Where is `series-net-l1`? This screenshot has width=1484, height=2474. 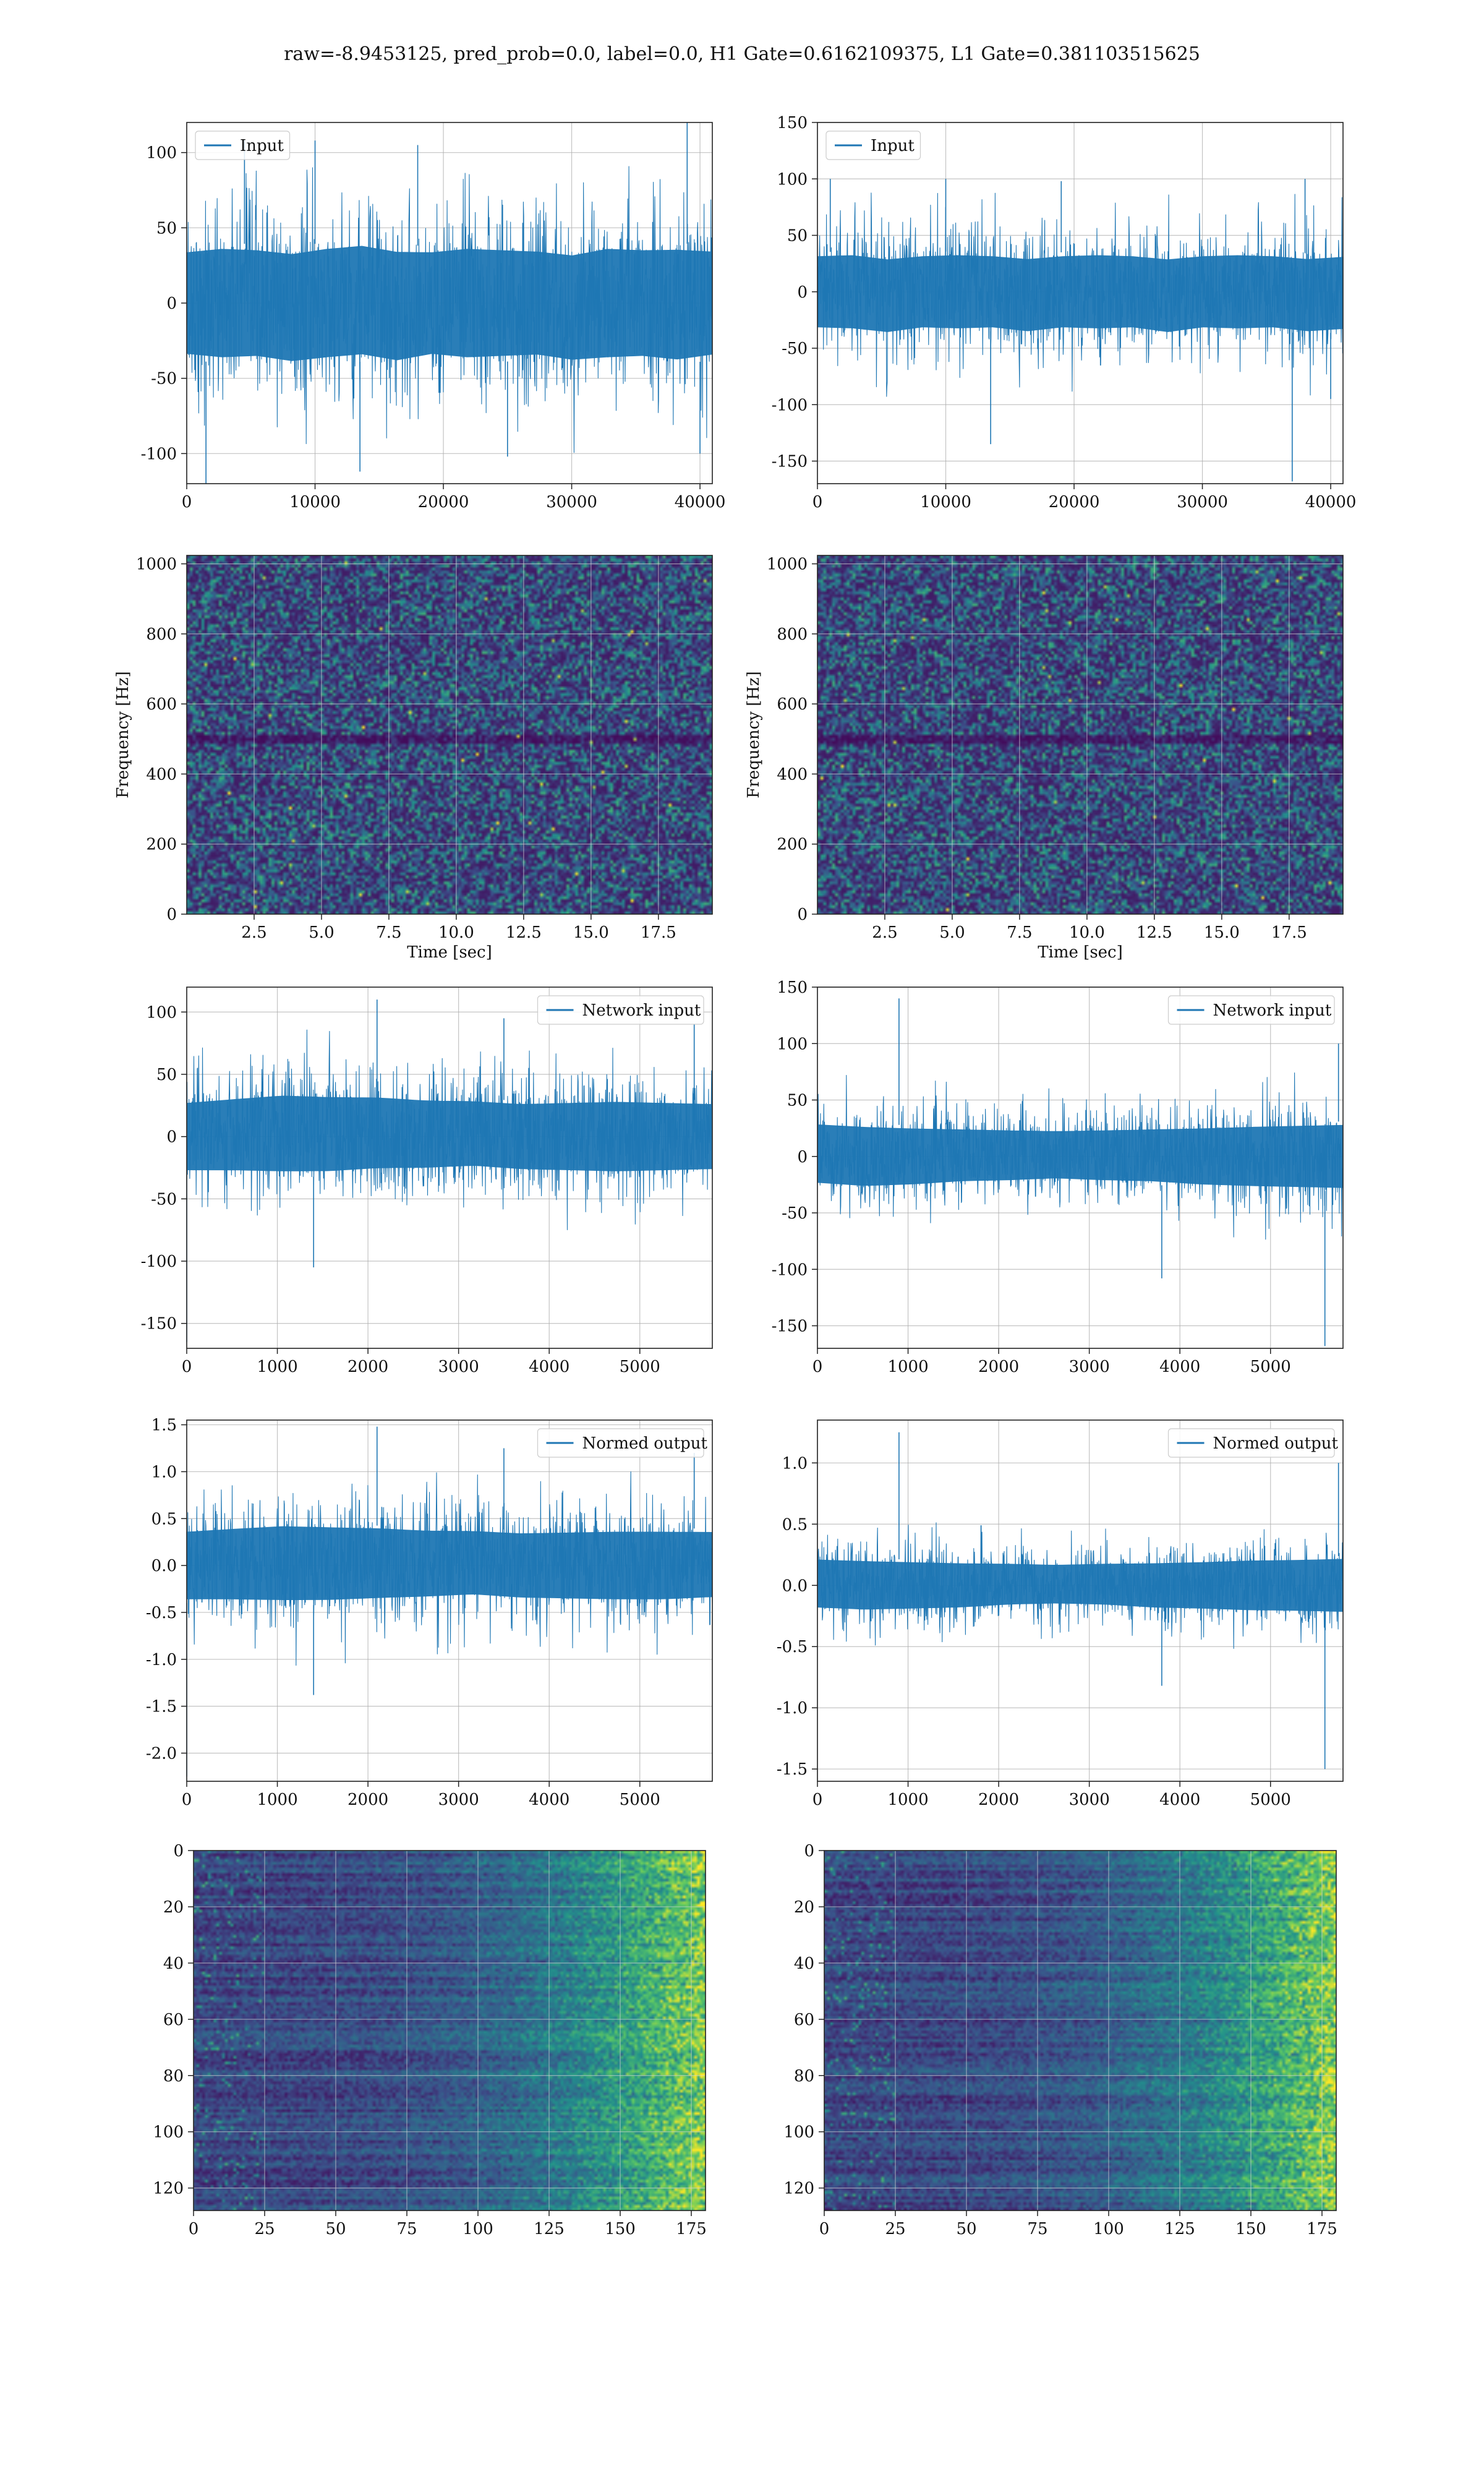 series-net-l1 is located at coordinates (1080, 1172).